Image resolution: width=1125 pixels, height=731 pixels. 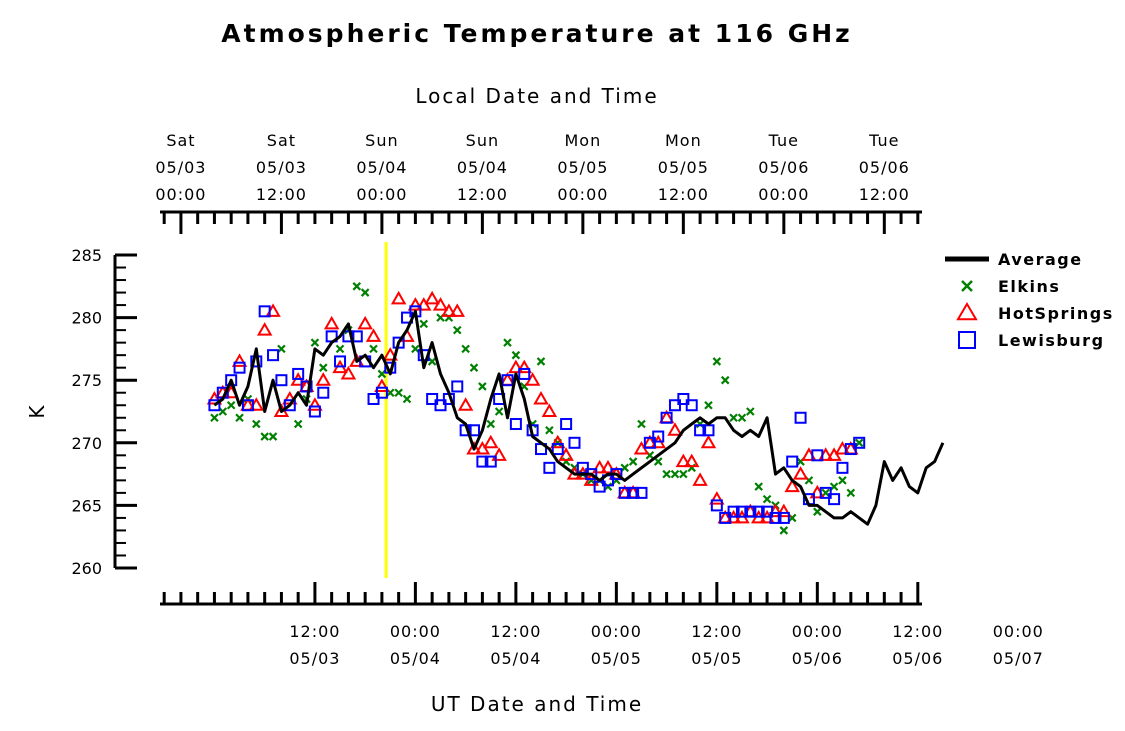 What do you see at coordinates (1010, 286) in the screenshot?
I see `legend-item-elkins: Elkins` at bounding box center [1010, 286].